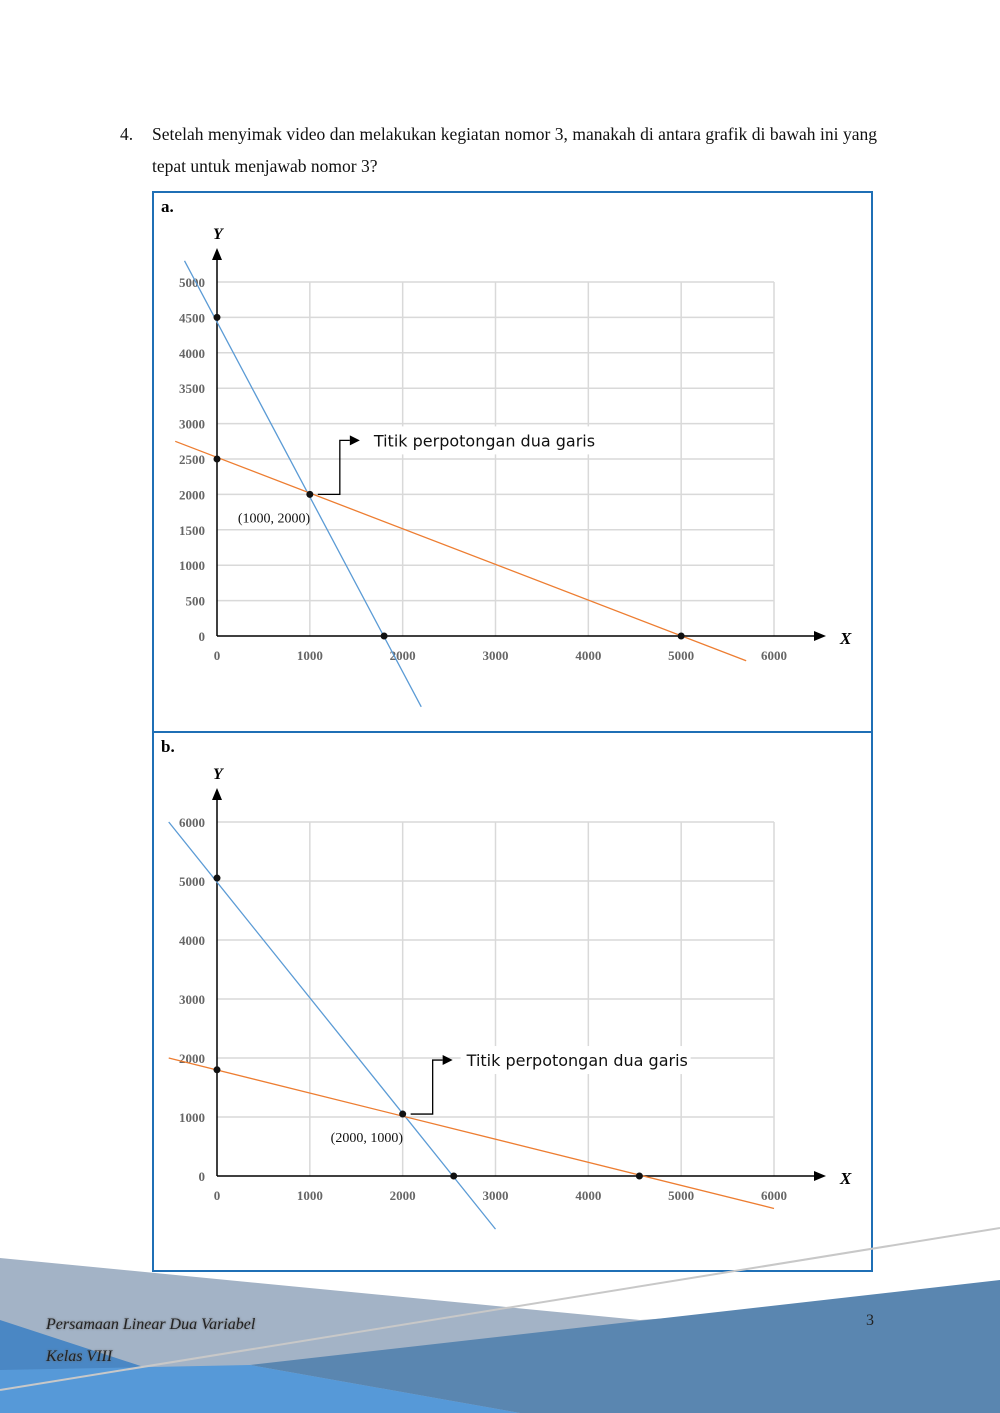 The image size is (1000, 1413). What do you see at coordinates (167, 206) in the screenshot?
I see `option-label-a: a.` at bounding box center [167, 206].